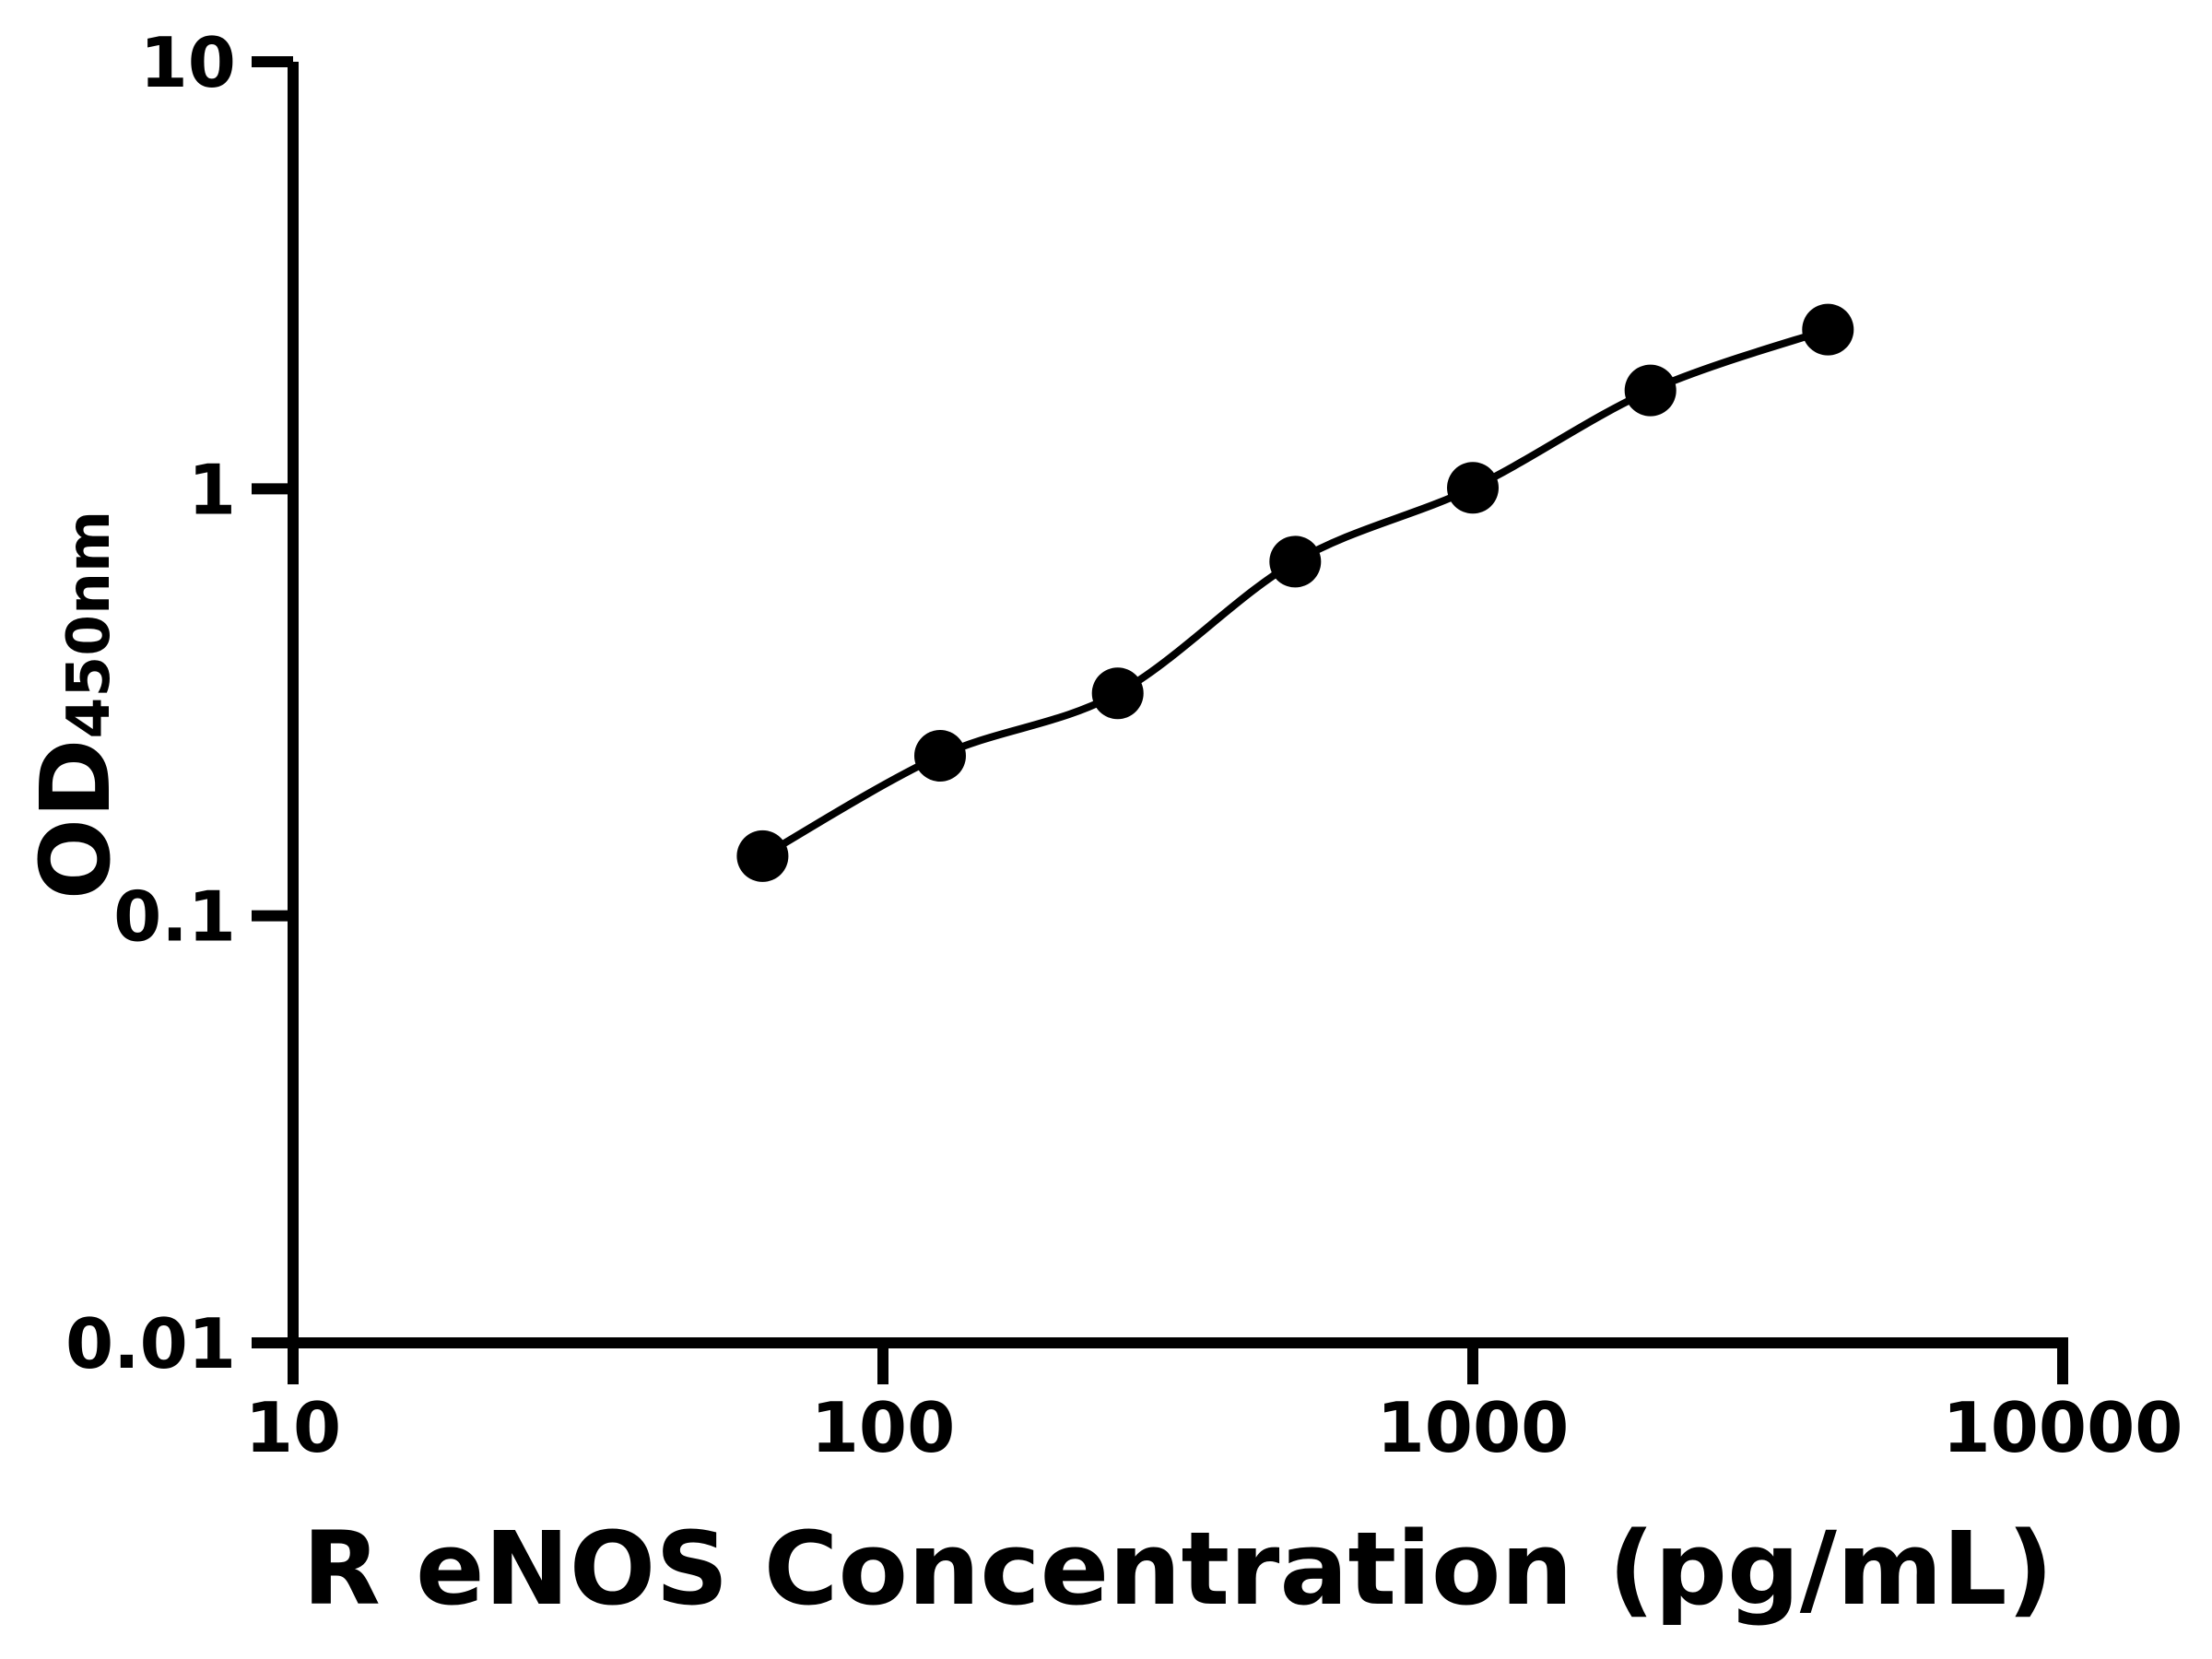 The width and height of the screenshot is (2212, 1659). What do you see at coordinates (1177, 1569) in the screenshot?
I see `x-axis-title: R eNOS Concentration (pg/mL)` at bounding box center [1177, 1569].